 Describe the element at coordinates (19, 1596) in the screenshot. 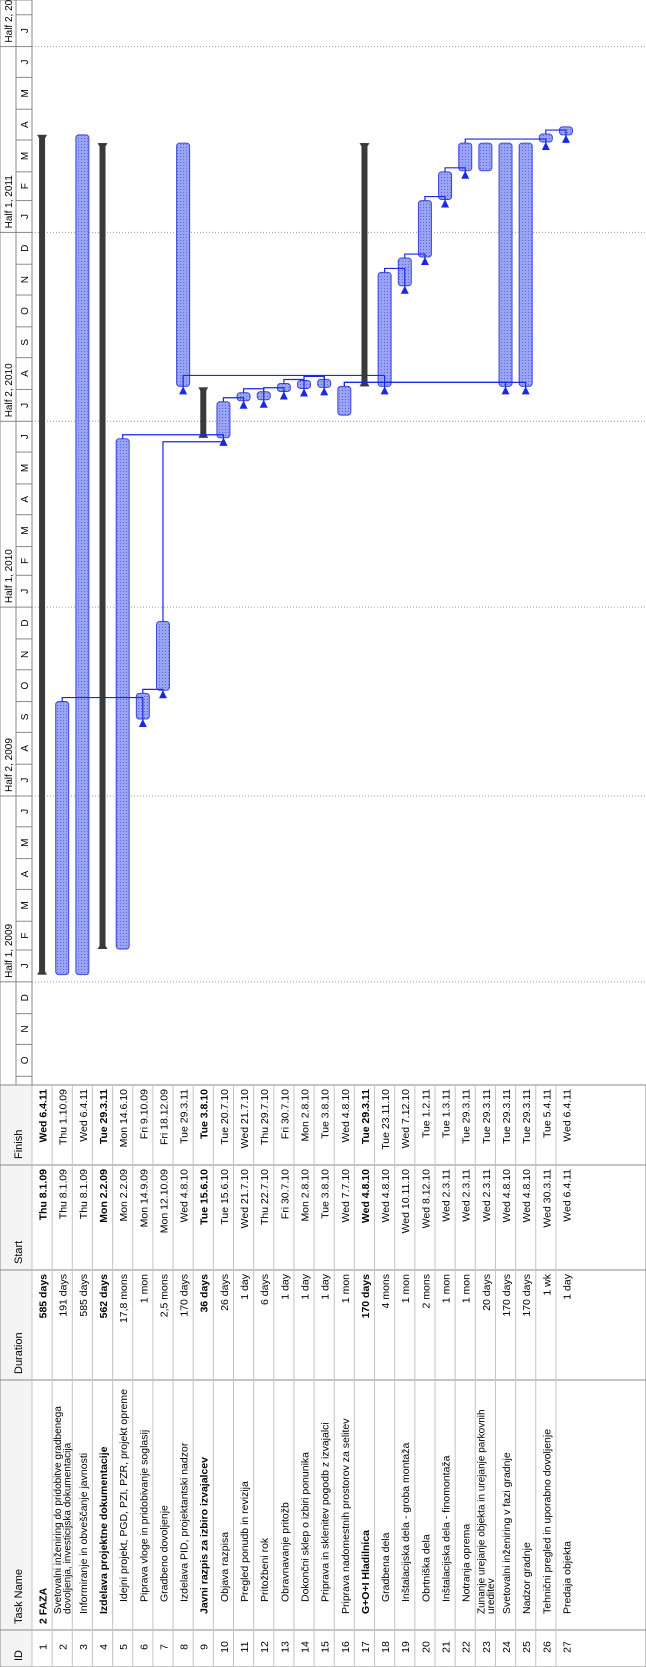

I see `task-name-header: Task Name` at that location.